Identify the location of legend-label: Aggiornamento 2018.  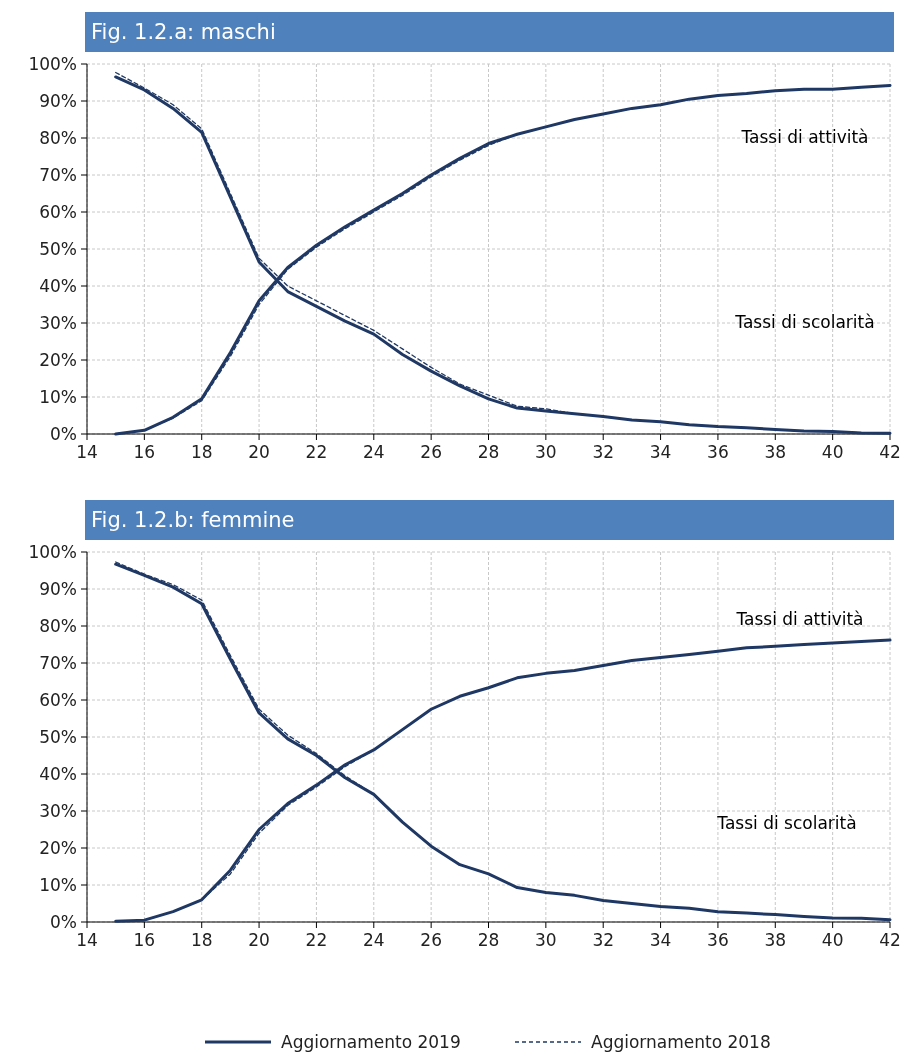
(681, 1041).